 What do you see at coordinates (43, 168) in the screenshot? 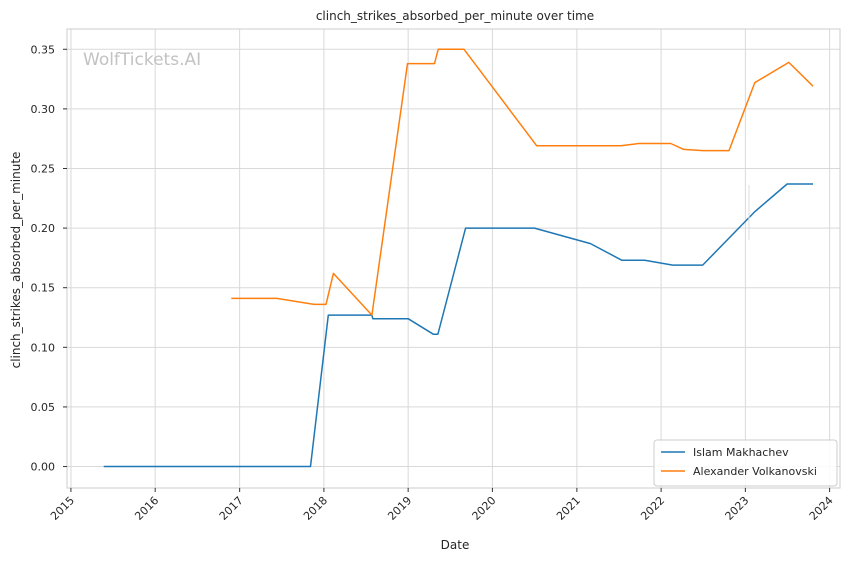
I see `y-tick-label-0.25: 0.25` at bounding box center [43, 168].